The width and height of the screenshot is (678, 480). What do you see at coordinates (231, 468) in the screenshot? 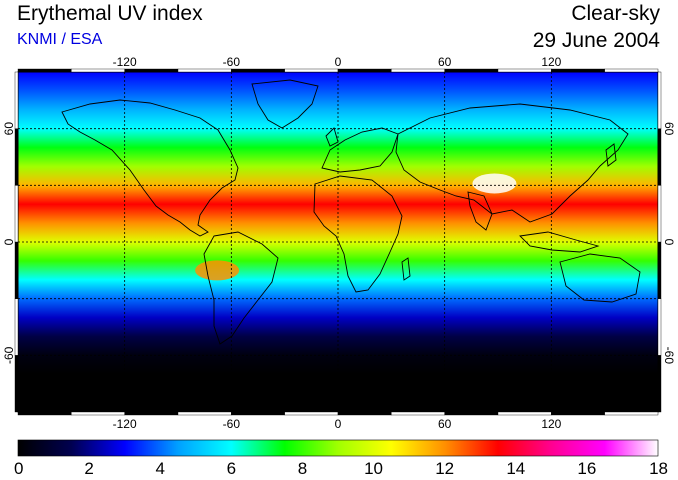
I see `colorbar-tick-label: 6` at bounding box center [231, 468].